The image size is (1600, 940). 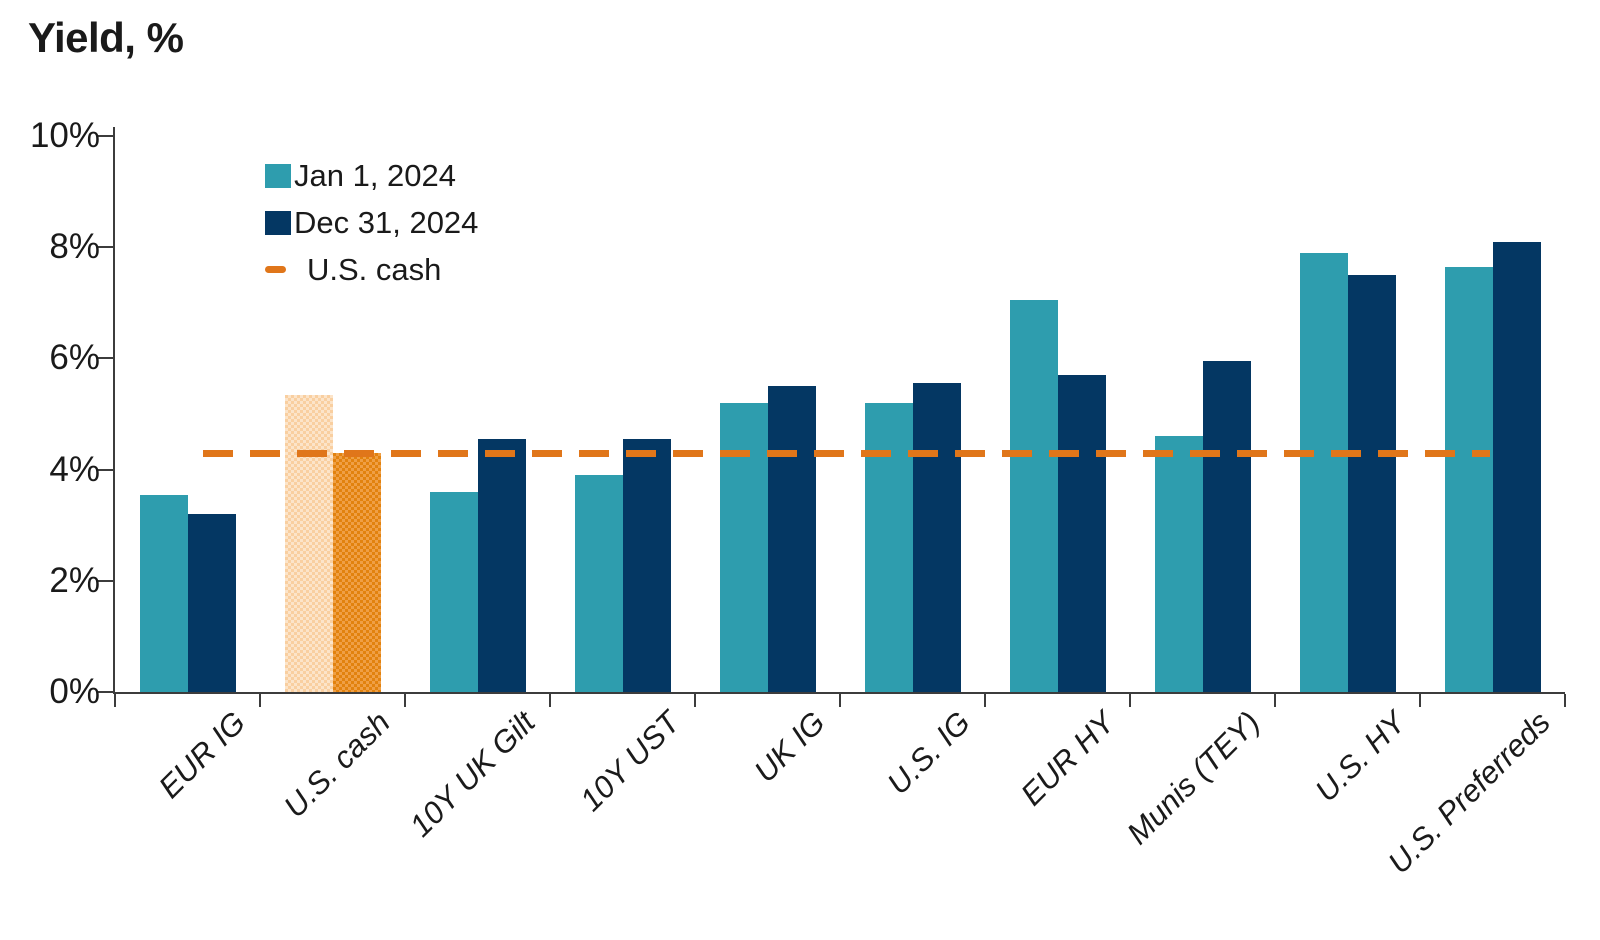 What do you see at coordinates (1227, 526) in the screenshot?
I see `bar-dec-munis-tey` at bounding box center [1227, 526].